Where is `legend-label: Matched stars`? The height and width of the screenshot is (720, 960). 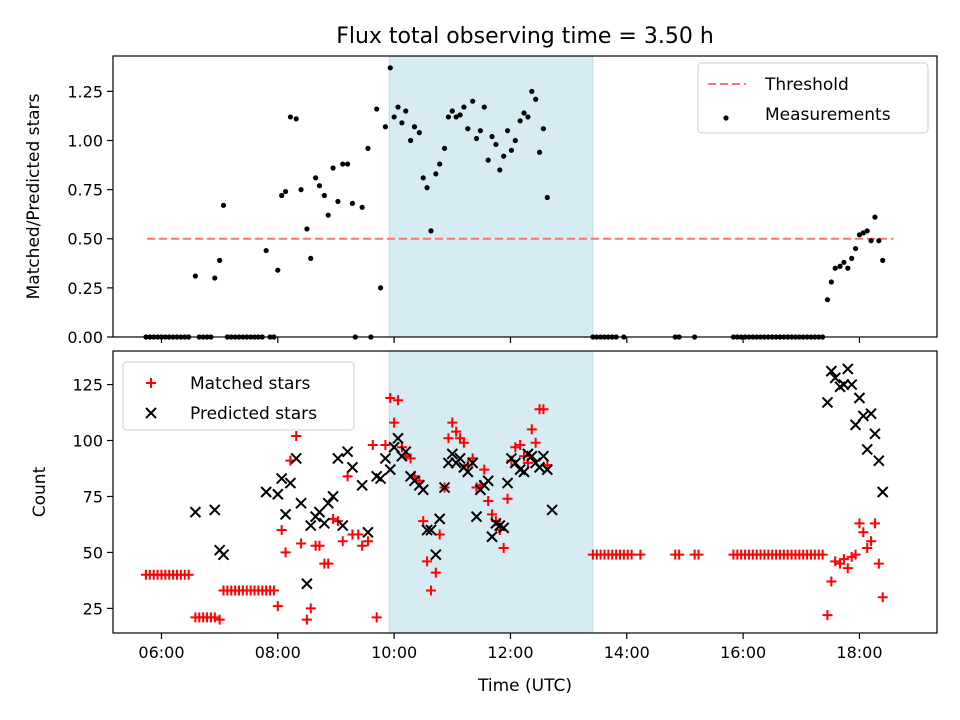 legend-label: Matched stars is located at coordinates (250, 384).